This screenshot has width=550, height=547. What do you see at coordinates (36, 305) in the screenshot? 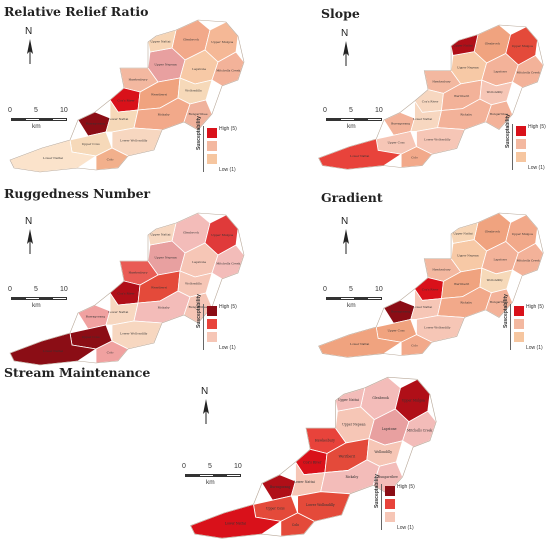
I see `scale-unit: km` at bounding box center [36, 305].